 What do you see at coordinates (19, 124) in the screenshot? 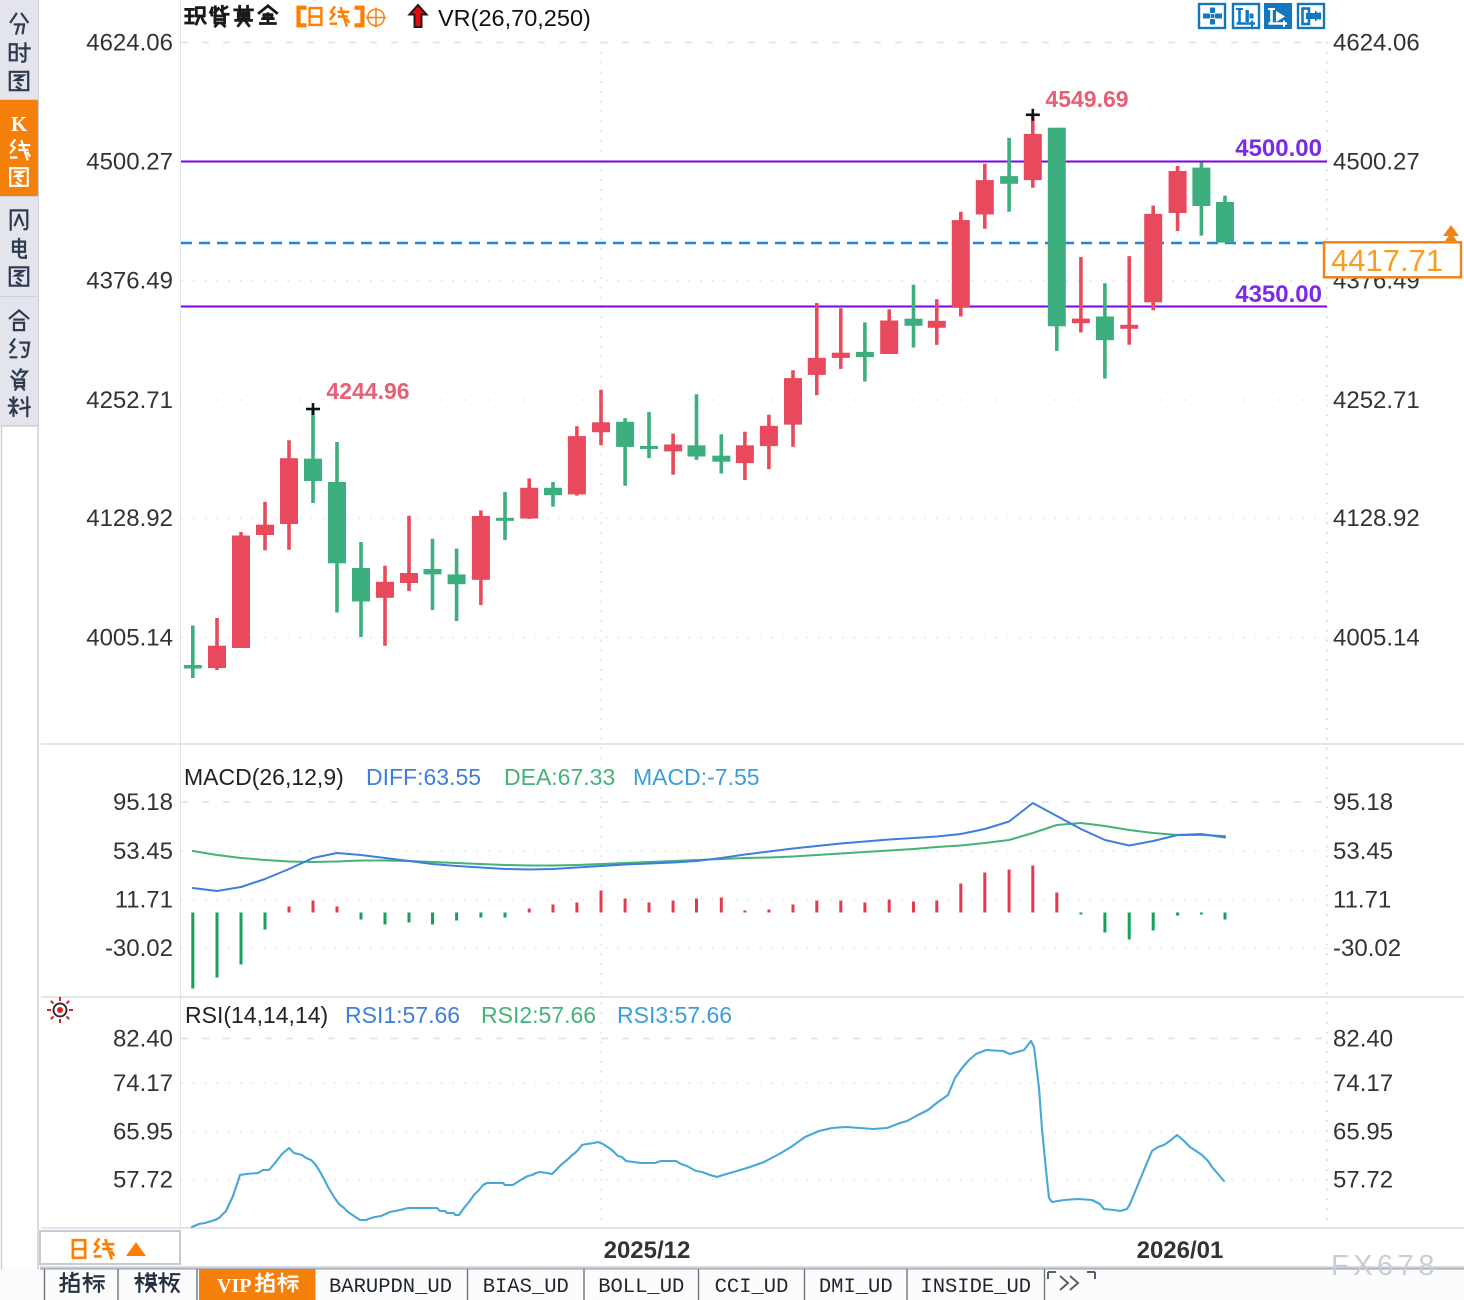
I see `svg-text: K` at bounding box center [19, 124].